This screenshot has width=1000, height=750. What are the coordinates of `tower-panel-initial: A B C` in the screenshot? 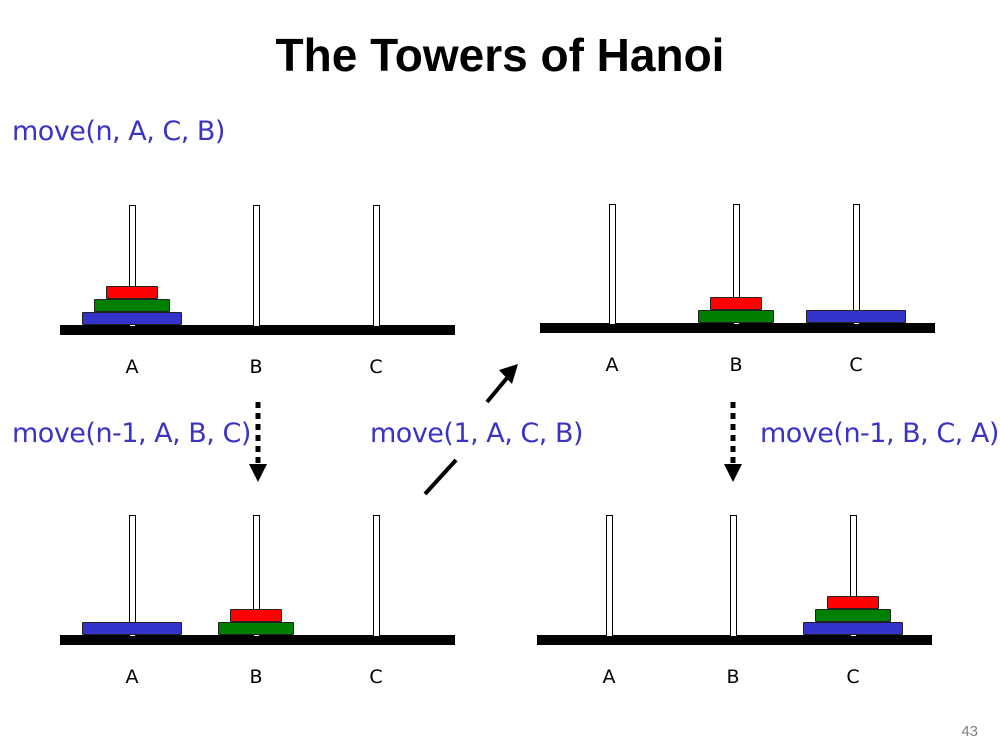 It's located at (260, 295).